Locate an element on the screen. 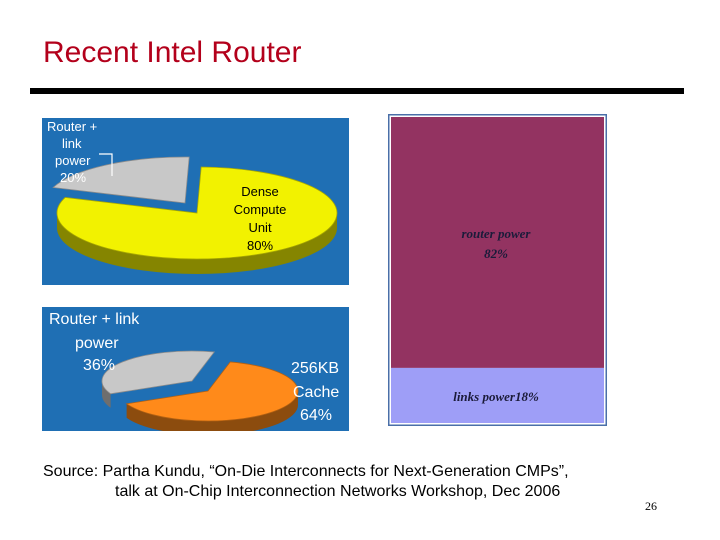 Image resolution: width=720 pixels, height=540 pixels. pie1-router-label-line4: 20% is located at coordinates (73, 177).